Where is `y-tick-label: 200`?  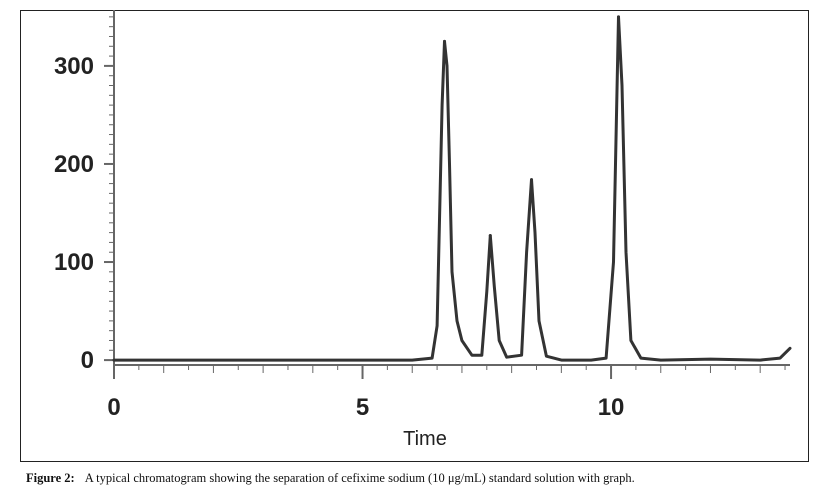
y-tick-label: 200 is located at coordinates (74, 164).